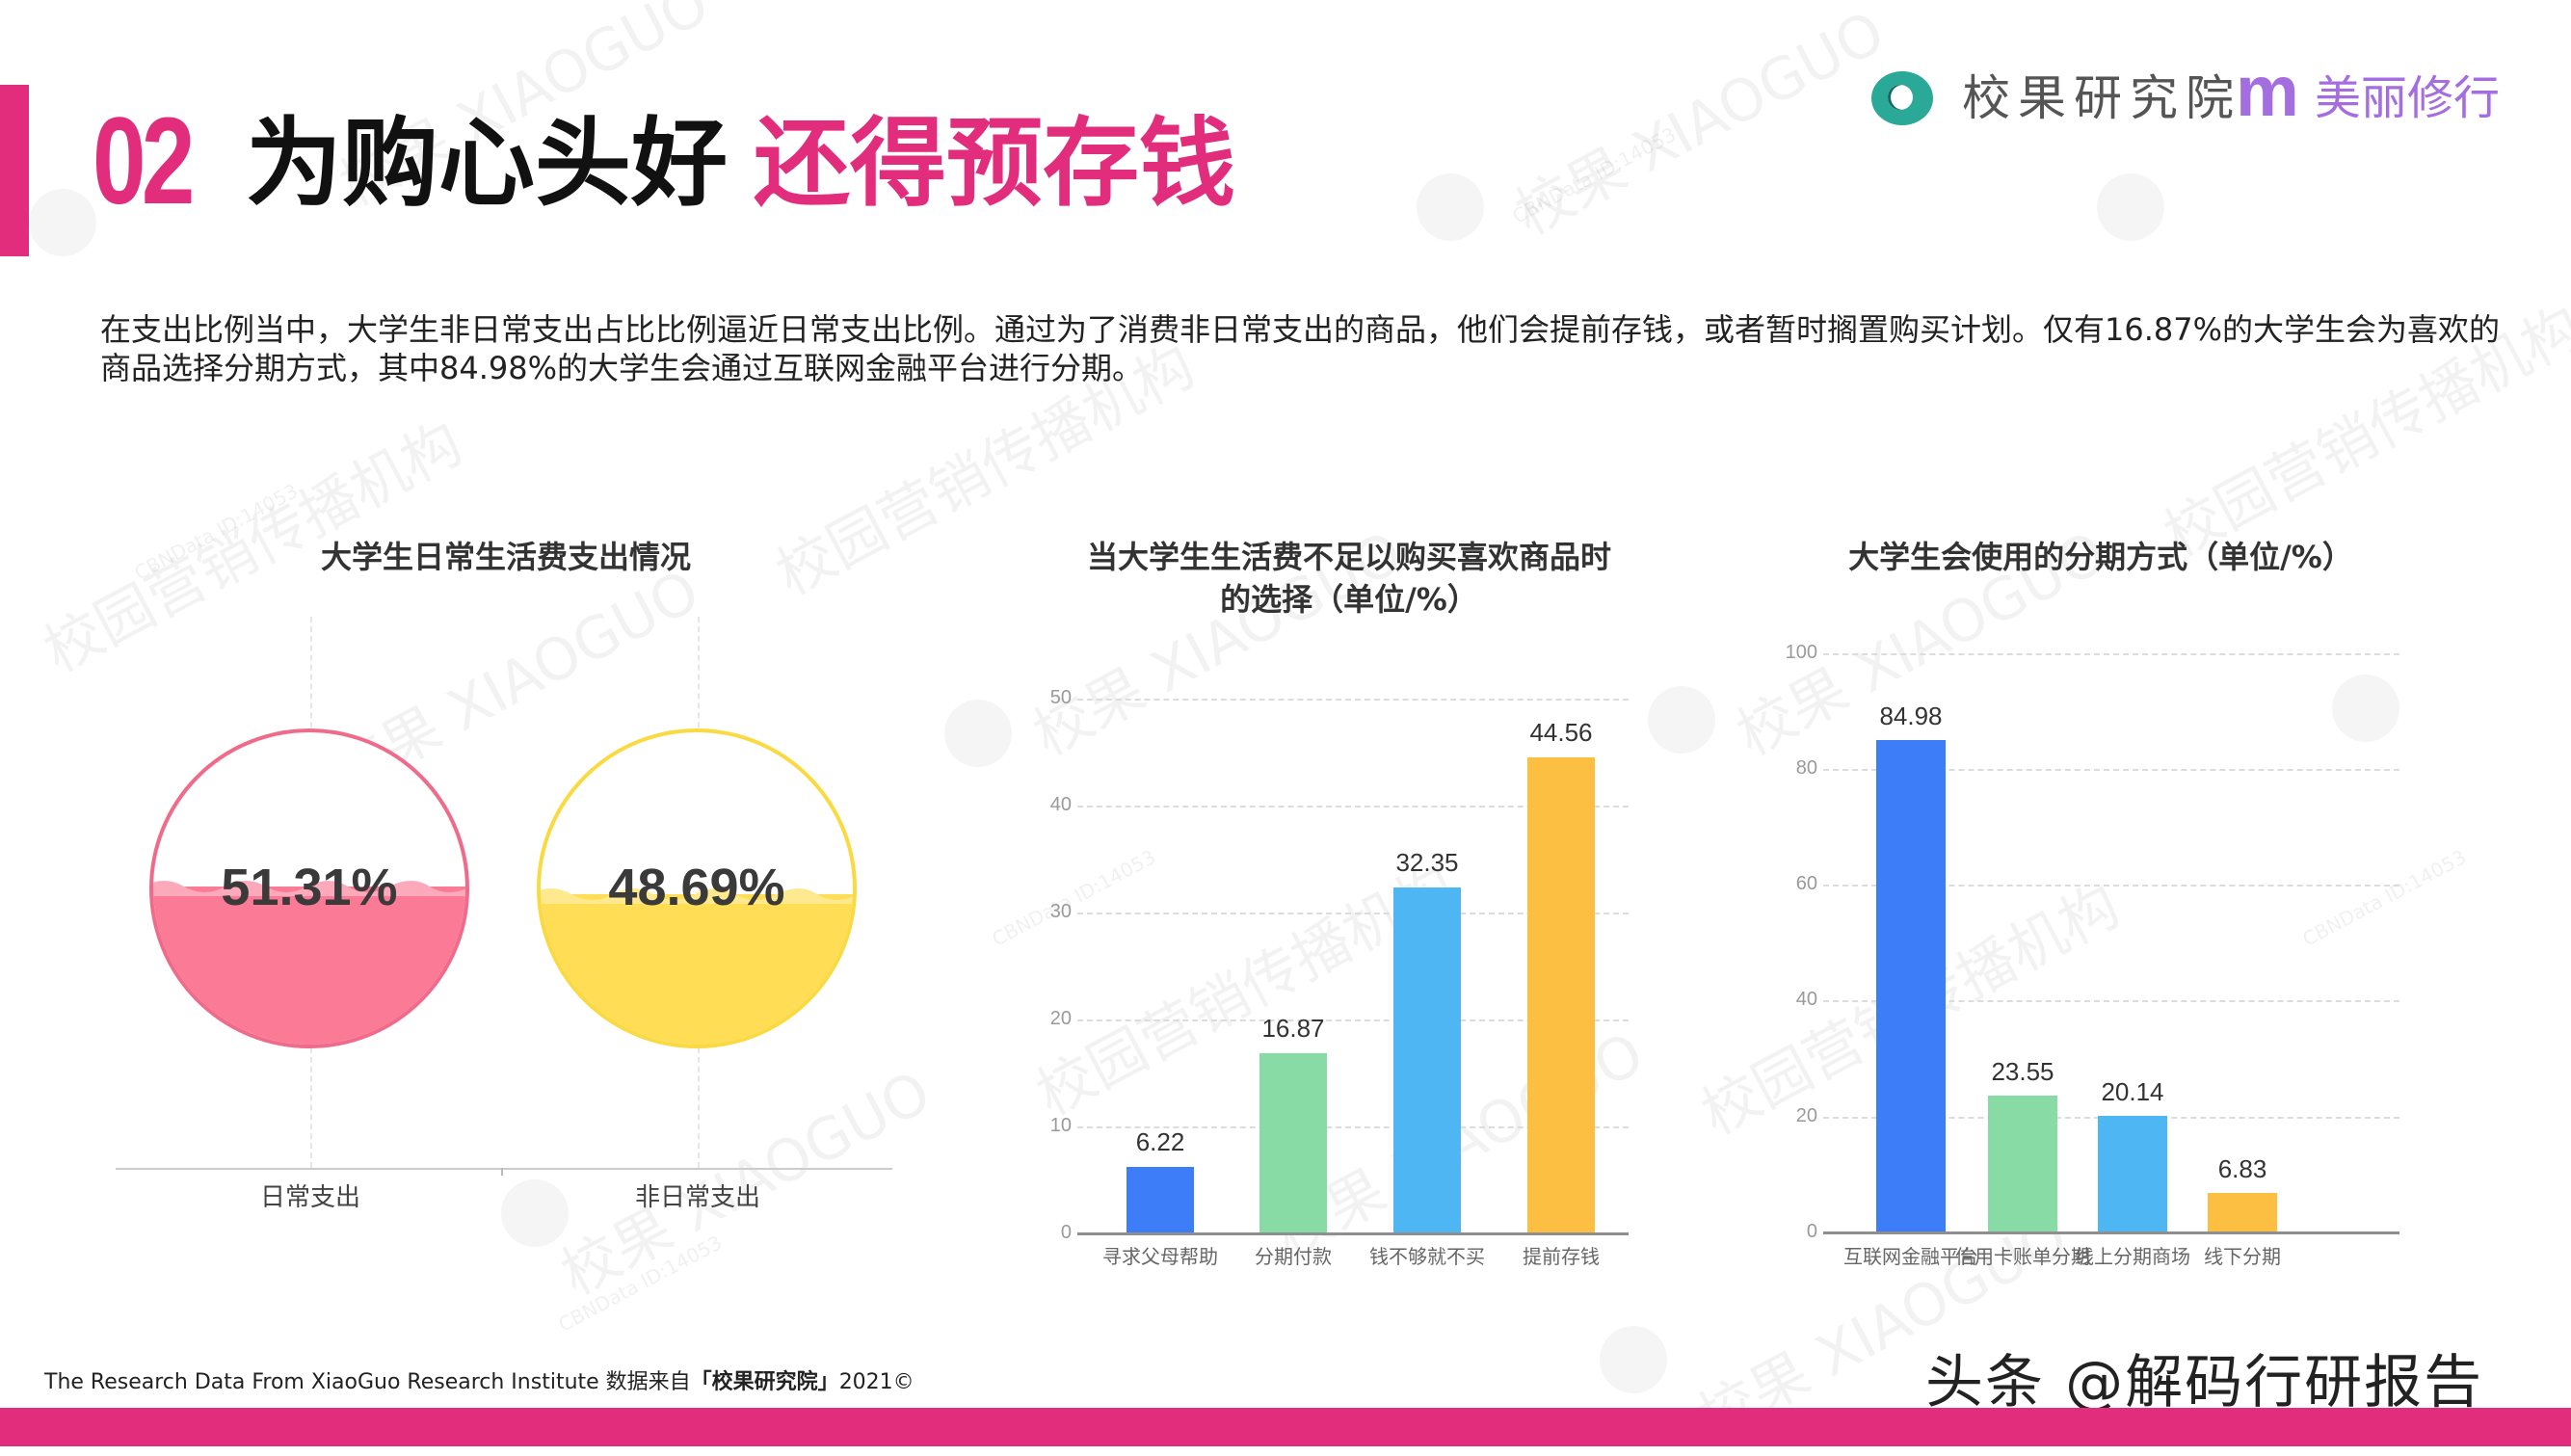  Describe the element at coordinates (1160, 1141) in the screenshot. I see `chart2-value-label: 6.22` at that location.